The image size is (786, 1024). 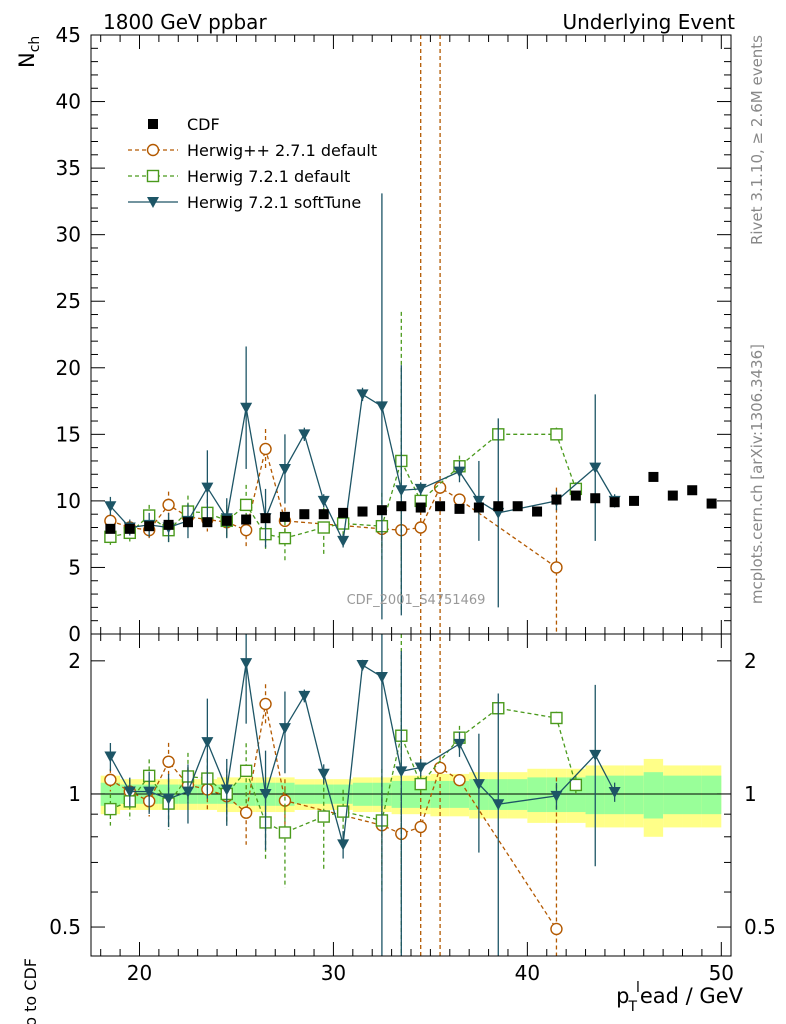 I want to click on ratio-y-tick-label-right: 0.5, so click(x=760, y=927).